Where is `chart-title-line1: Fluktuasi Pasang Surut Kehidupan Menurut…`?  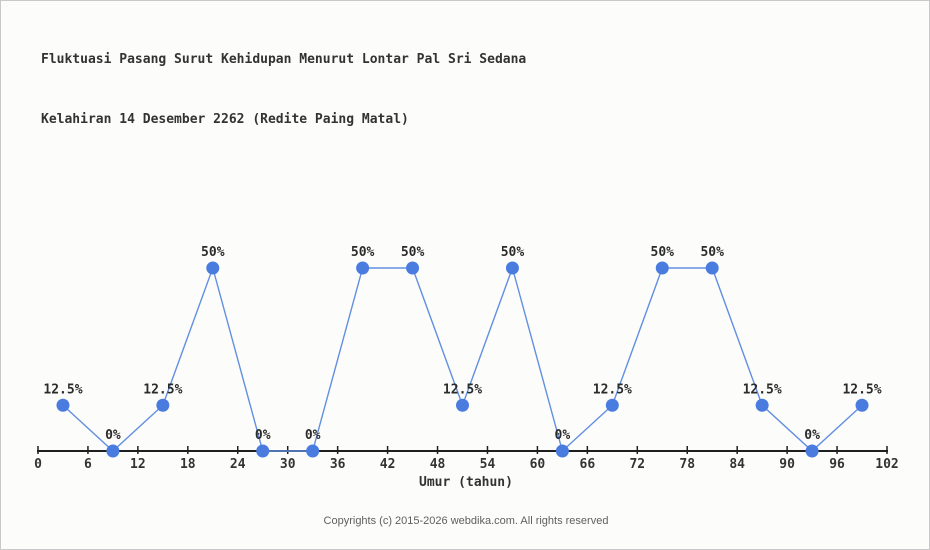 chart-title-line1: Fluktuasi Pasang Surut Kehidupan Menurut… is located at coordinates (284, 59).